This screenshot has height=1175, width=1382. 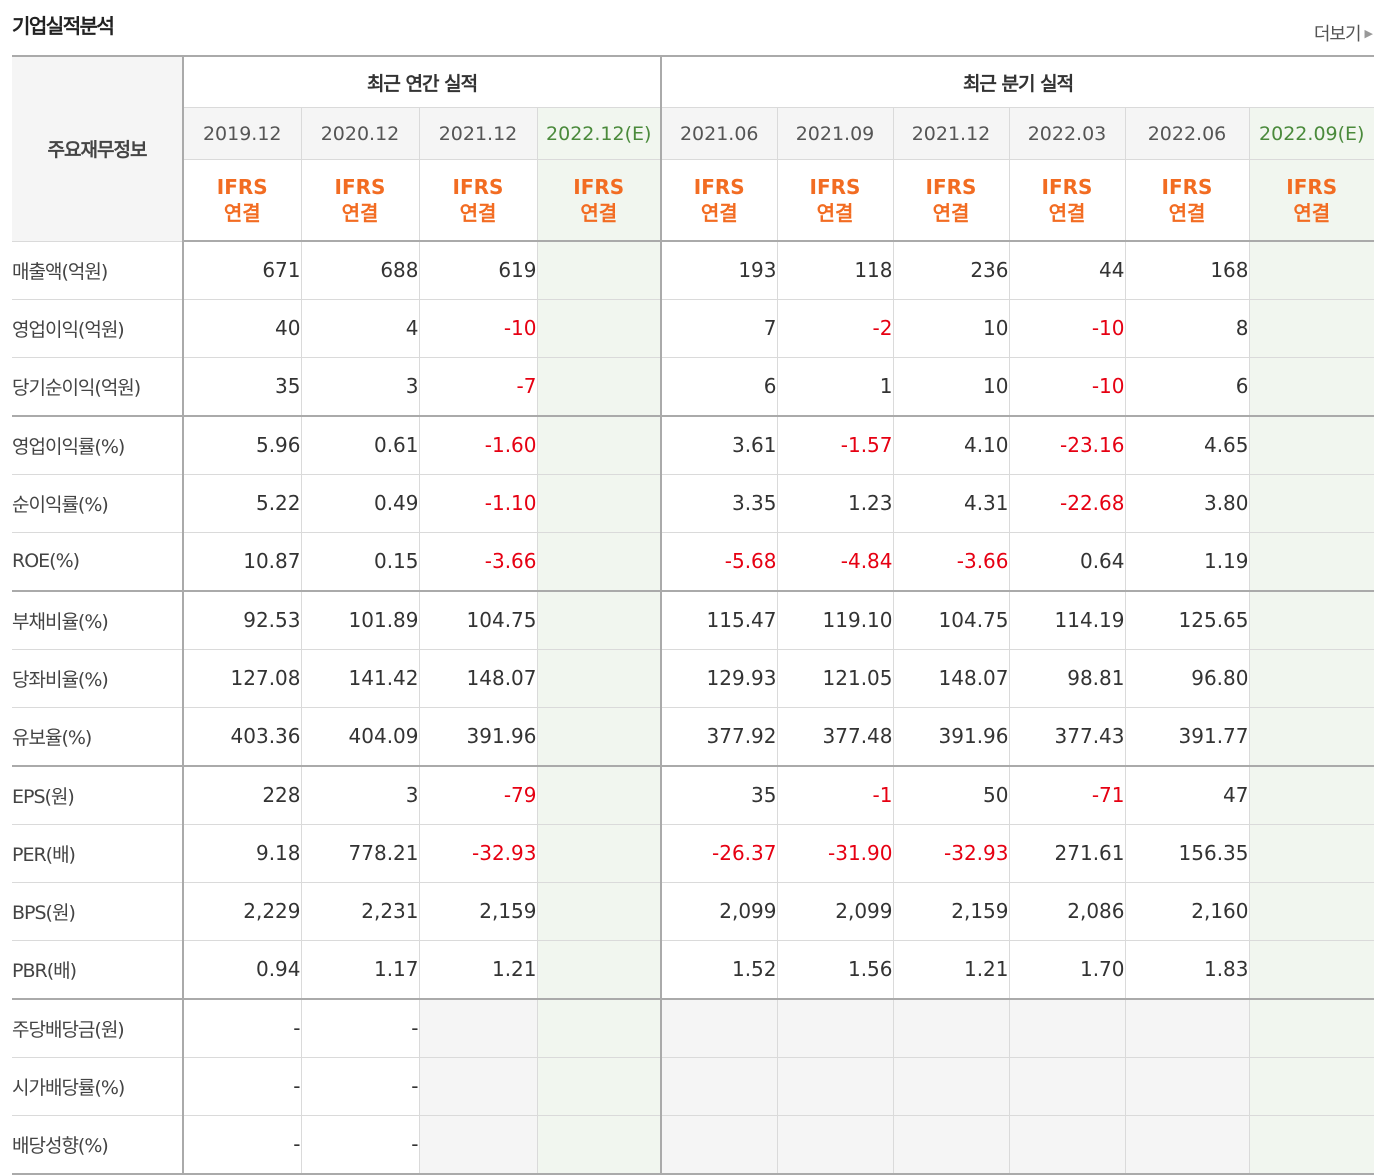 What do you see at coordinates (834, 911) in the screenshot?
I see `table-cell: 2,099` at bounding box center [834, 911].